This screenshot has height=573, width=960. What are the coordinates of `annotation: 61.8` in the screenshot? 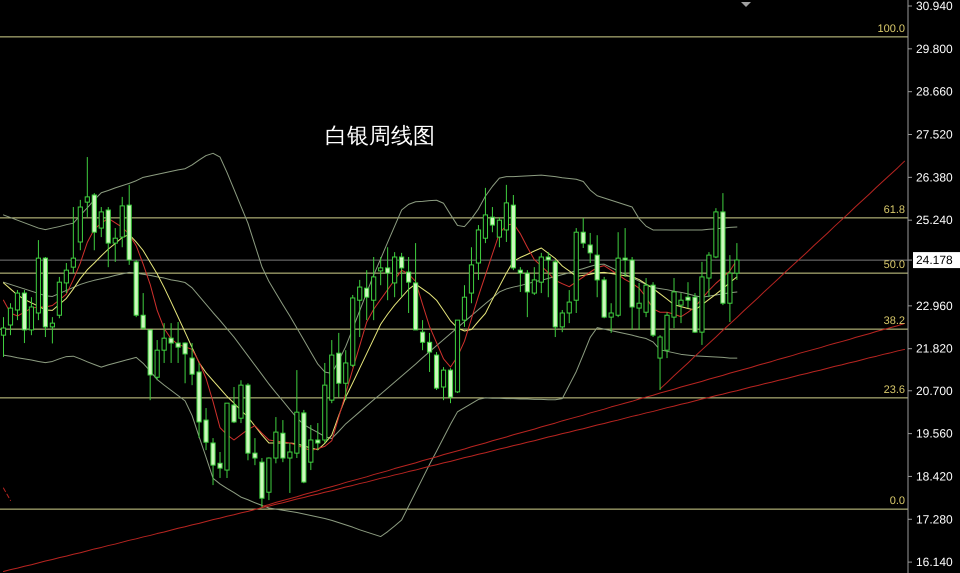 It's located at (894, 210).